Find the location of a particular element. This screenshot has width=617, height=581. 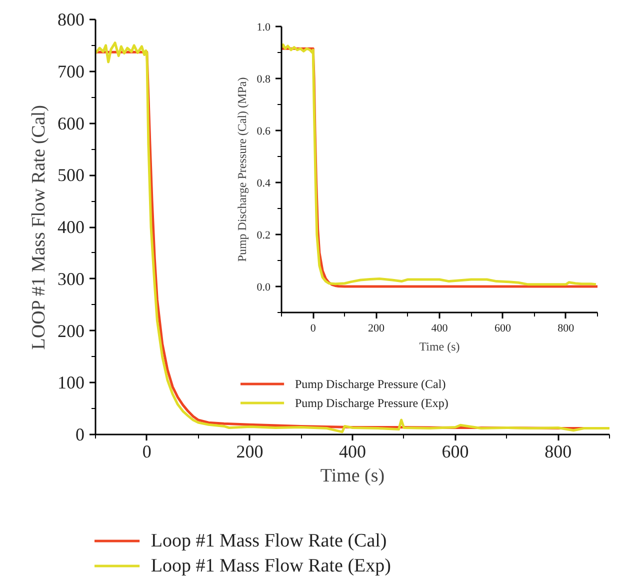

legend-label: Loop #1 Mass Flow Rate (Exp) is located at coordinates (270, 566).